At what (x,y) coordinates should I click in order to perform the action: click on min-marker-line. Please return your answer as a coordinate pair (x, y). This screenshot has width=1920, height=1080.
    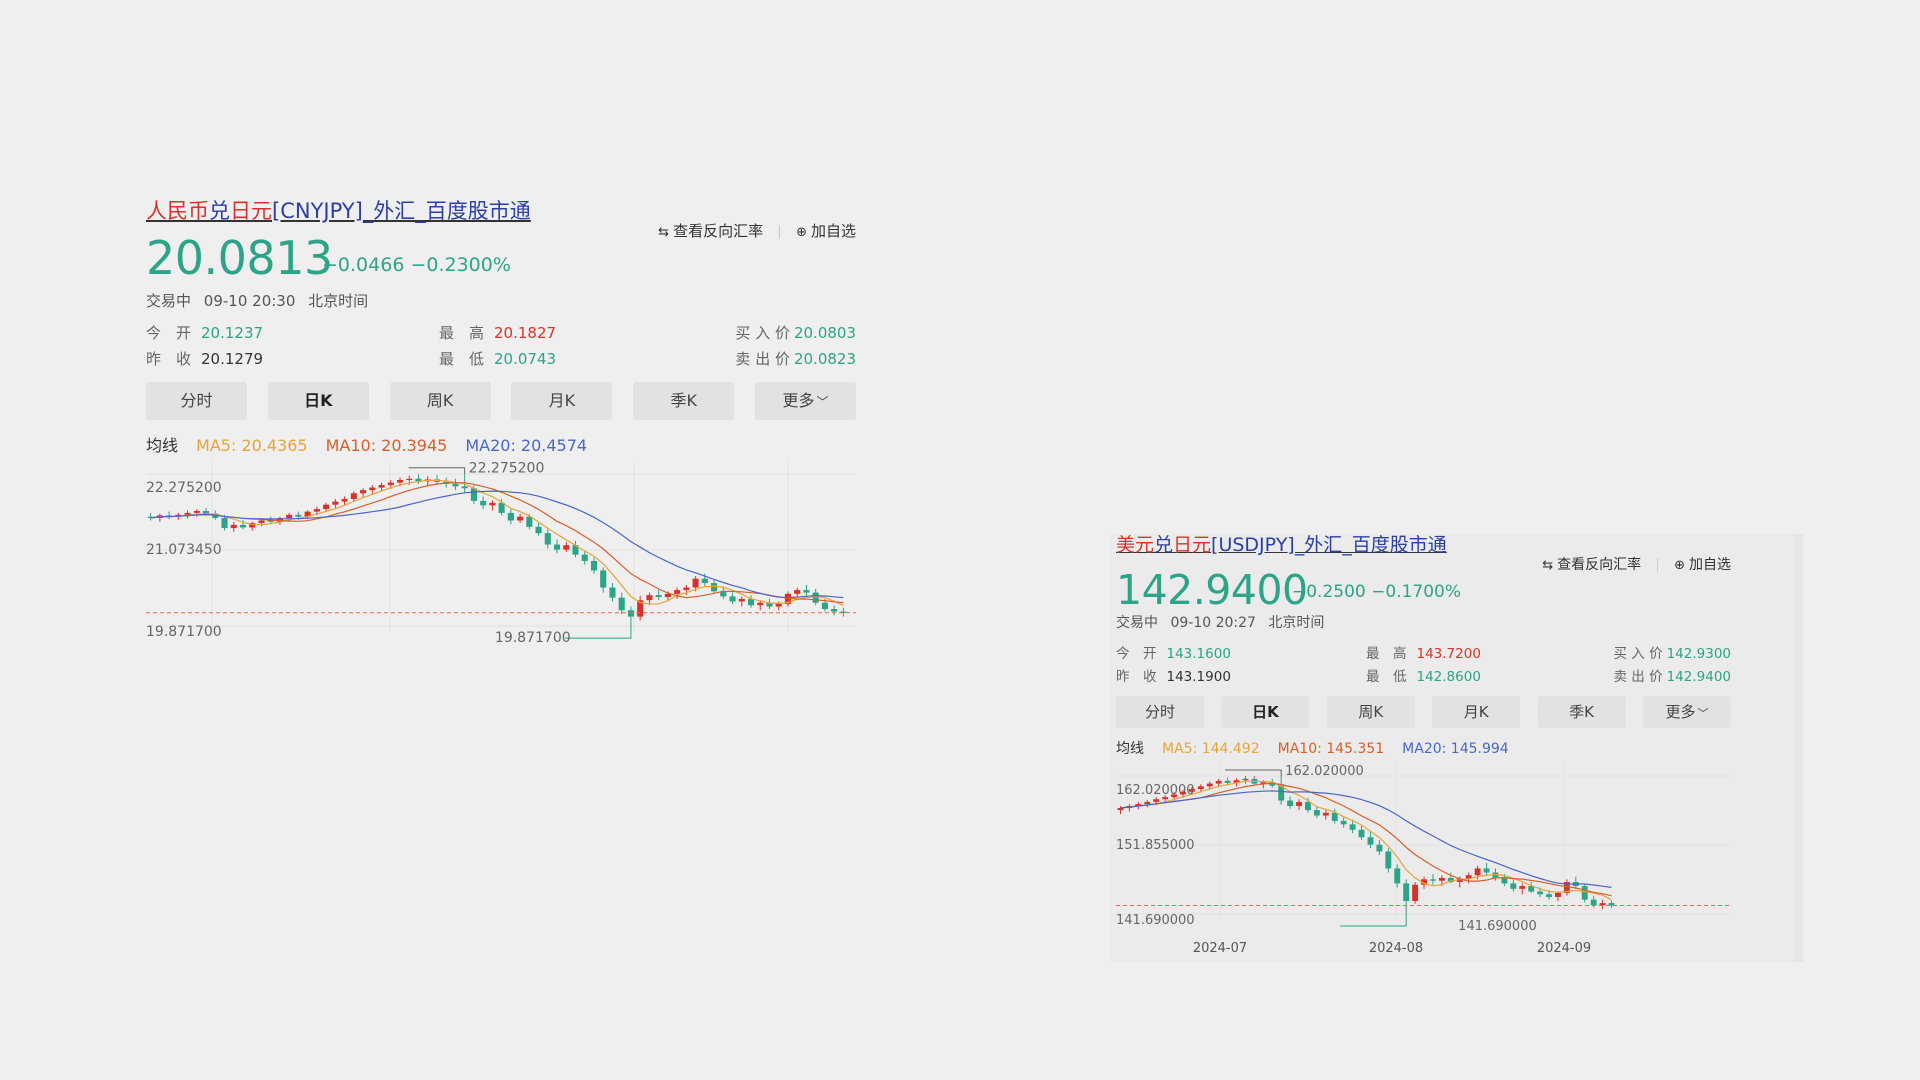
    Looking at the image, I should click on (1373, 920).